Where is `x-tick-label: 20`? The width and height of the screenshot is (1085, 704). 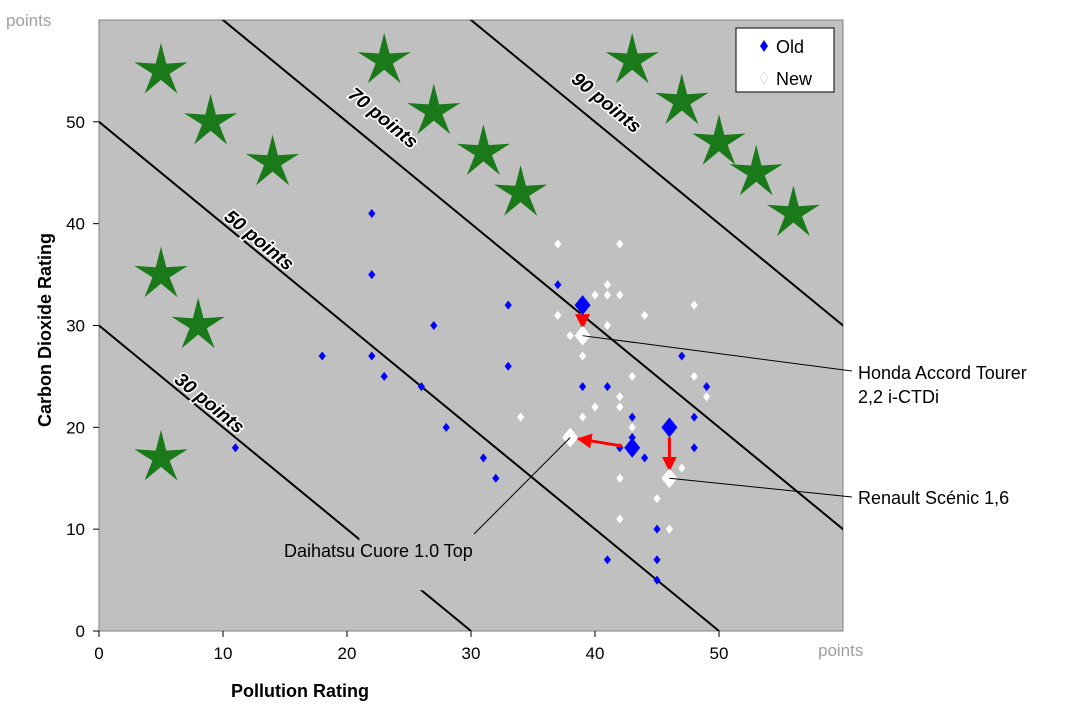
x-tick-label: 20 is located at coordinates (347, 653).